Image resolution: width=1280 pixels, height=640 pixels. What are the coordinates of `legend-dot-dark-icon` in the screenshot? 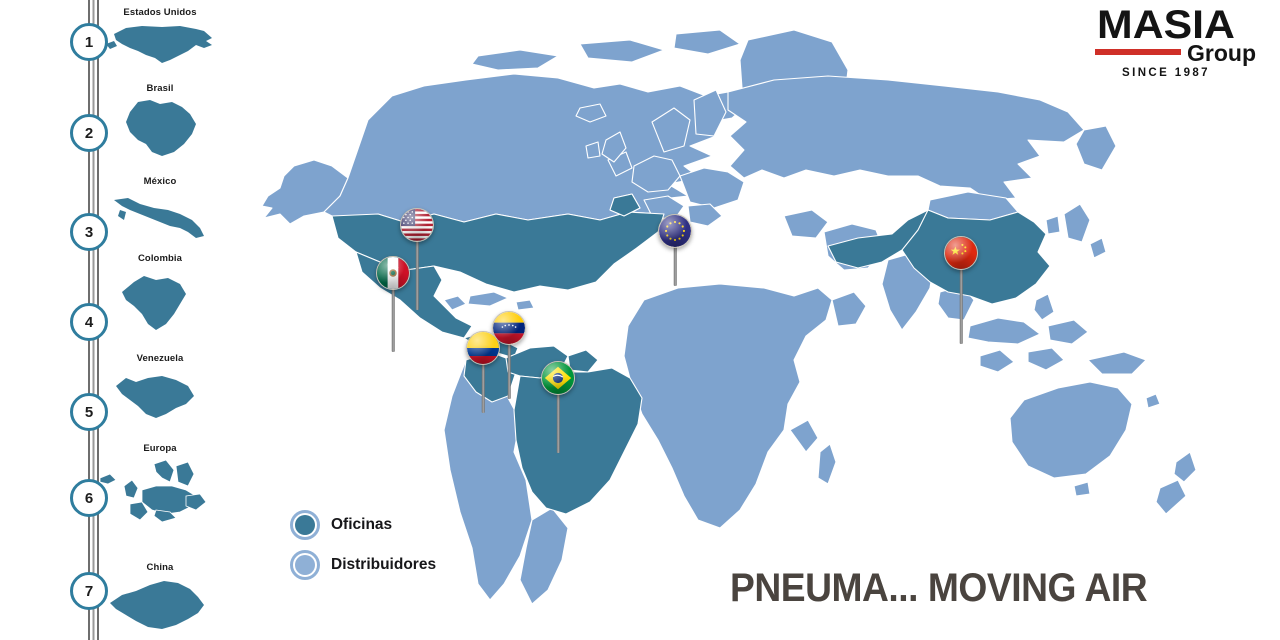 It's located at (305, 525).